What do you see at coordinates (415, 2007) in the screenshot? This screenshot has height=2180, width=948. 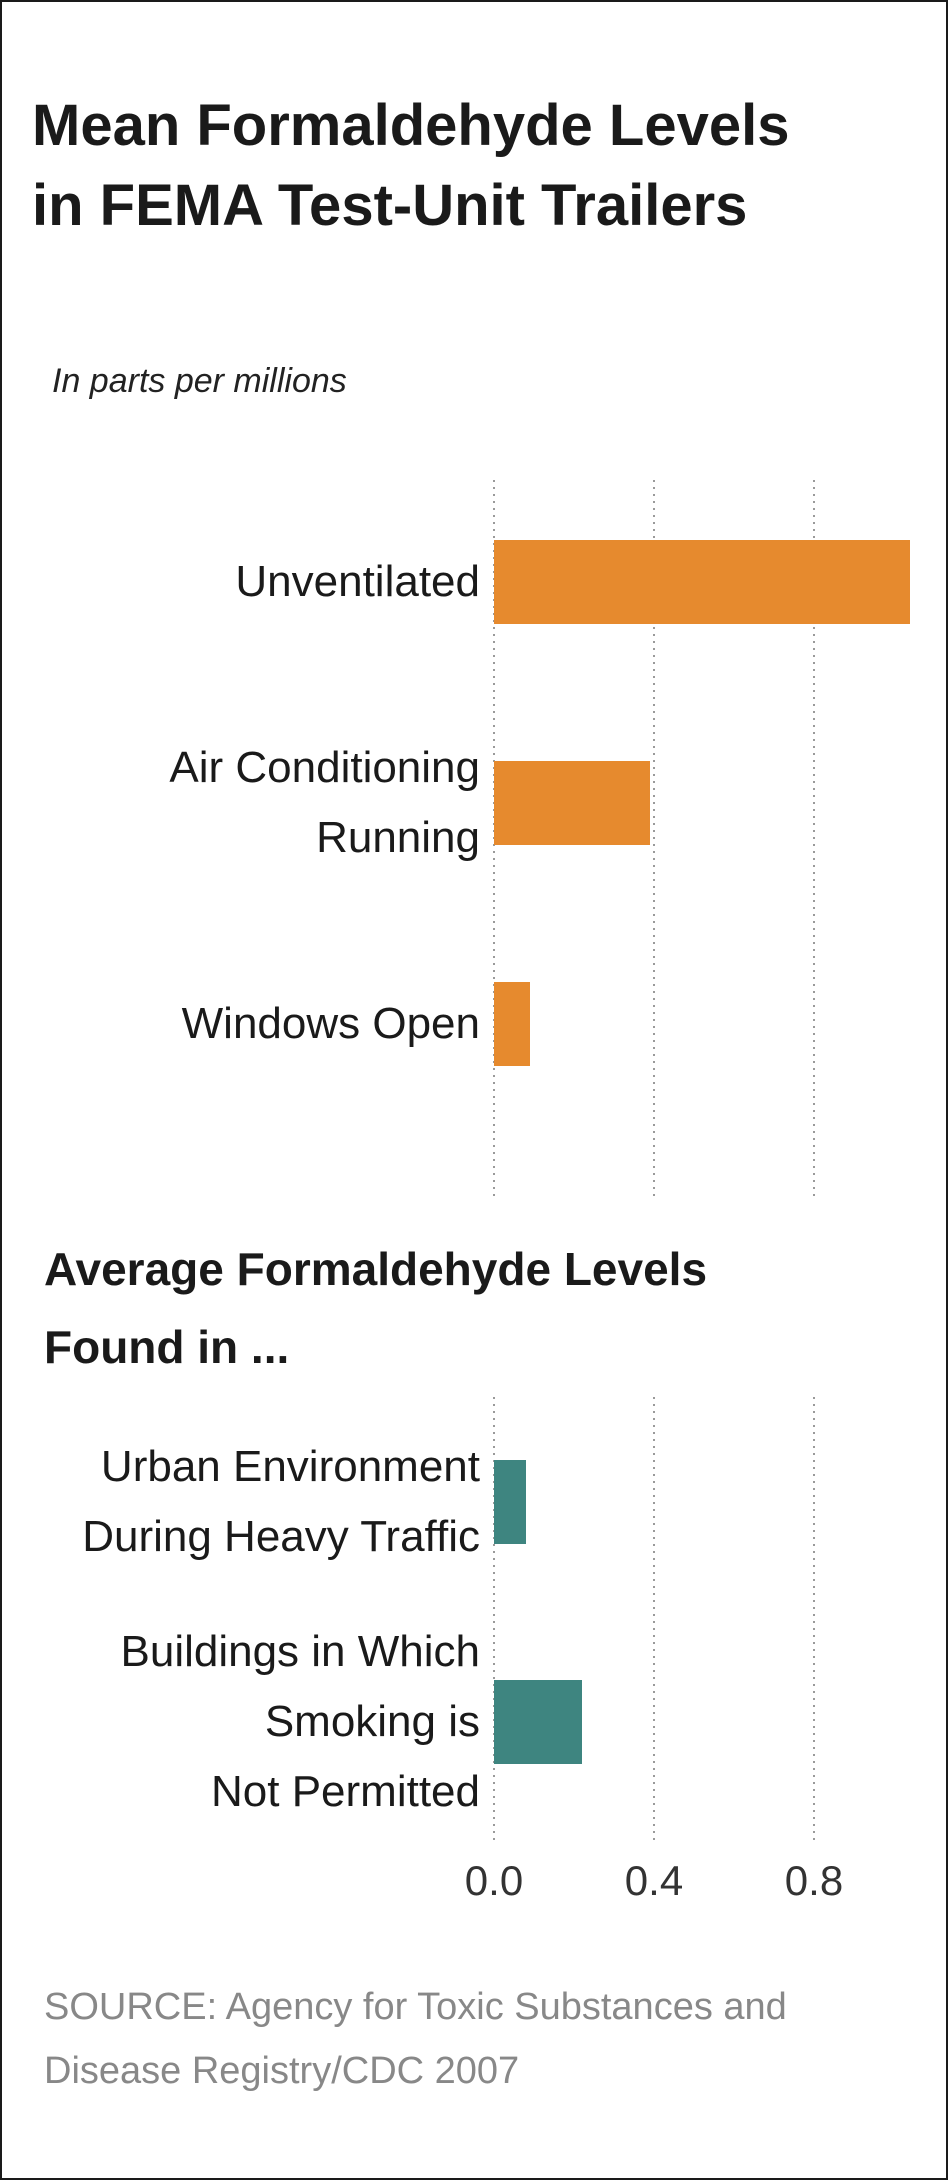 I see `source-note: SOURCE: Agency for Toxic Substances and` at bounding box center [415, 2007].